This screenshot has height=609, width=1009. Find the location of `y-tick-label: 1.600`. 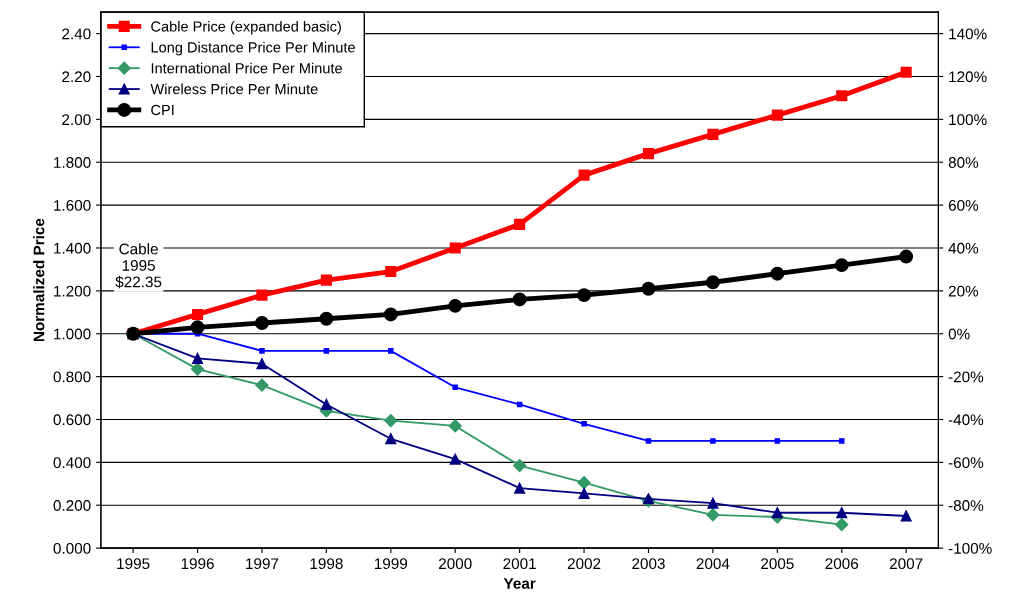

y-tick-label: 1.600 is located at coordinates (72, 205).